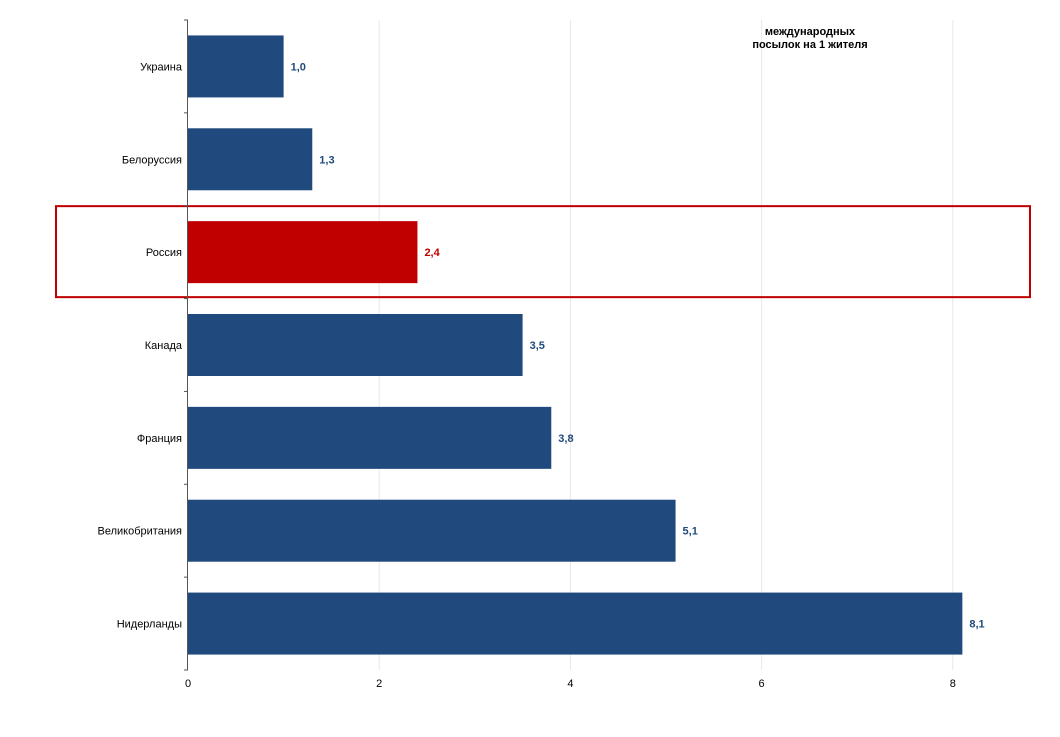  What do you see at coordinates (186, 345) in the screenshot?
I see `axes-group` at bounding box center [186, 345].